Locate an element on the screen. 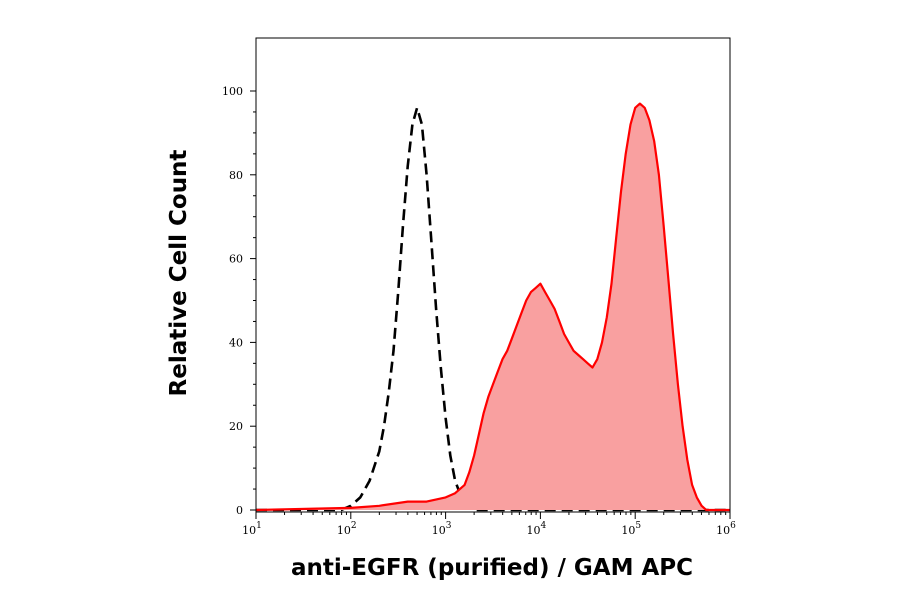 This screenshot has height=594, width=900. x-tick-label: 10⁵ is located at coordinates (631, 529).